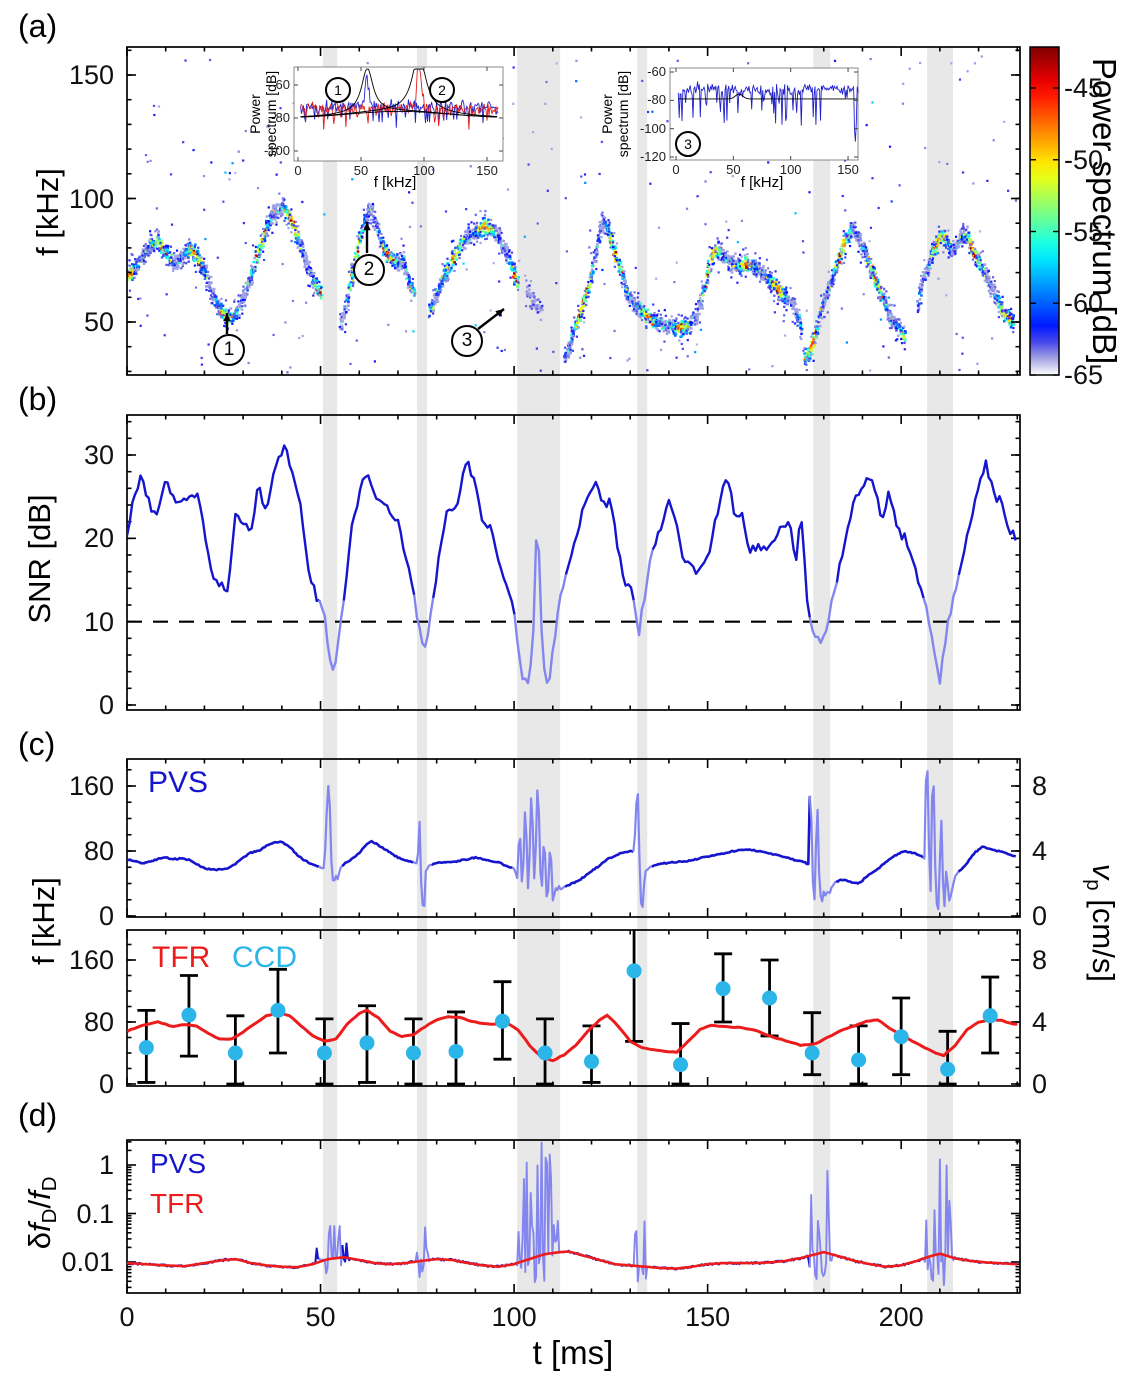  What do you see at coordinates (1084, 88) in the screenshot?
I see `colorbar-tick-label: -45` at bounding box center [1084, 88].